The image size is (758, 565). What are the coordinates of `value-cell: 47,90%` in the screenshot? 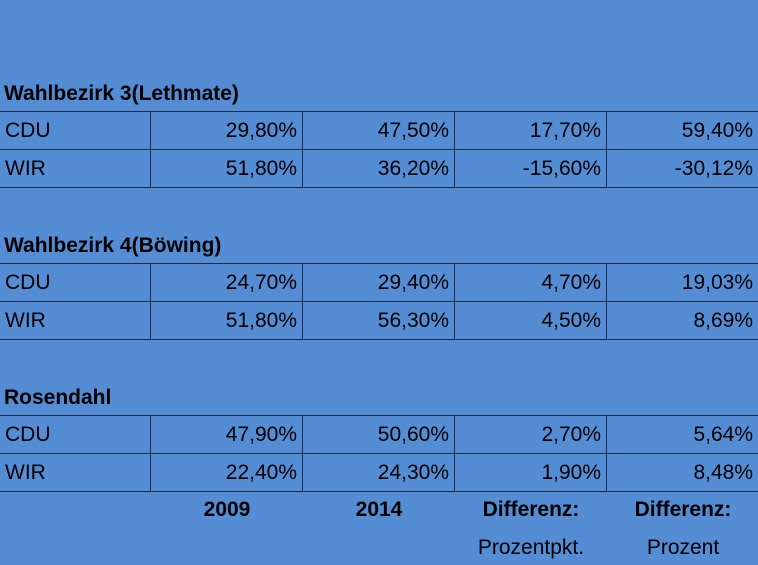 It's located at (226, 434).